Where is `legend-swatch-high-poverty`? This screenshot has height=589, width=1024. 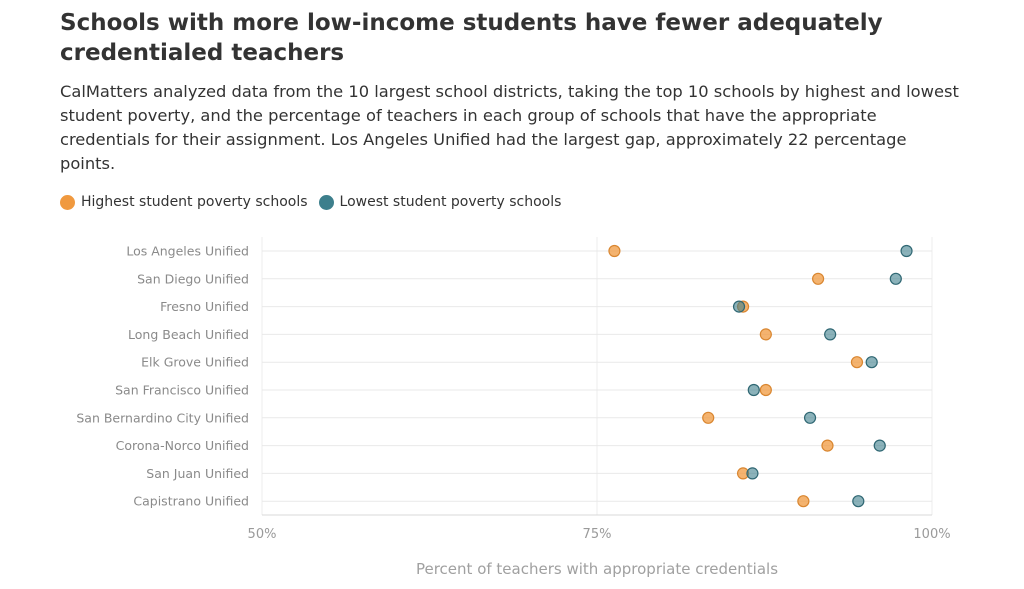 legend-swatch-high-poverty is located at coordinates (67, 202).